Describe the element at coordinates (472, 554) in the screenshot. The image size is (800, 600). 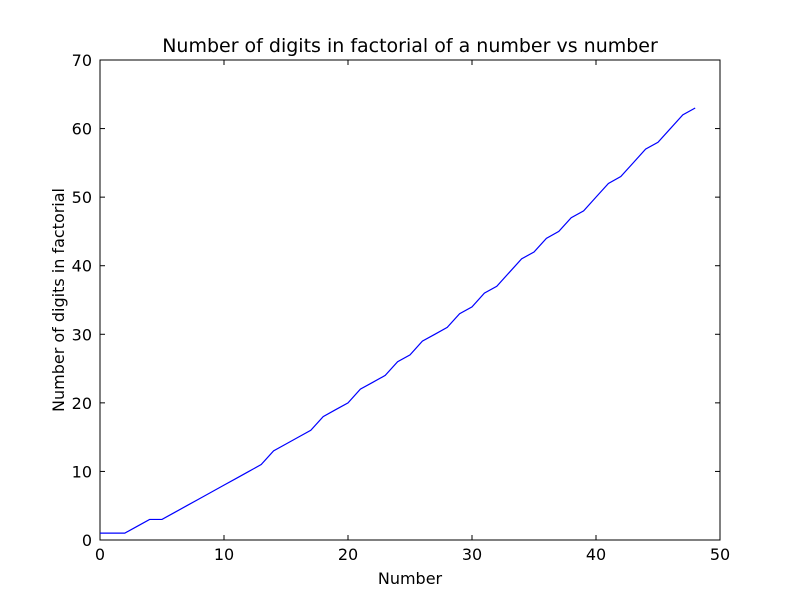
I see `x-tick-label: 30` at that location.